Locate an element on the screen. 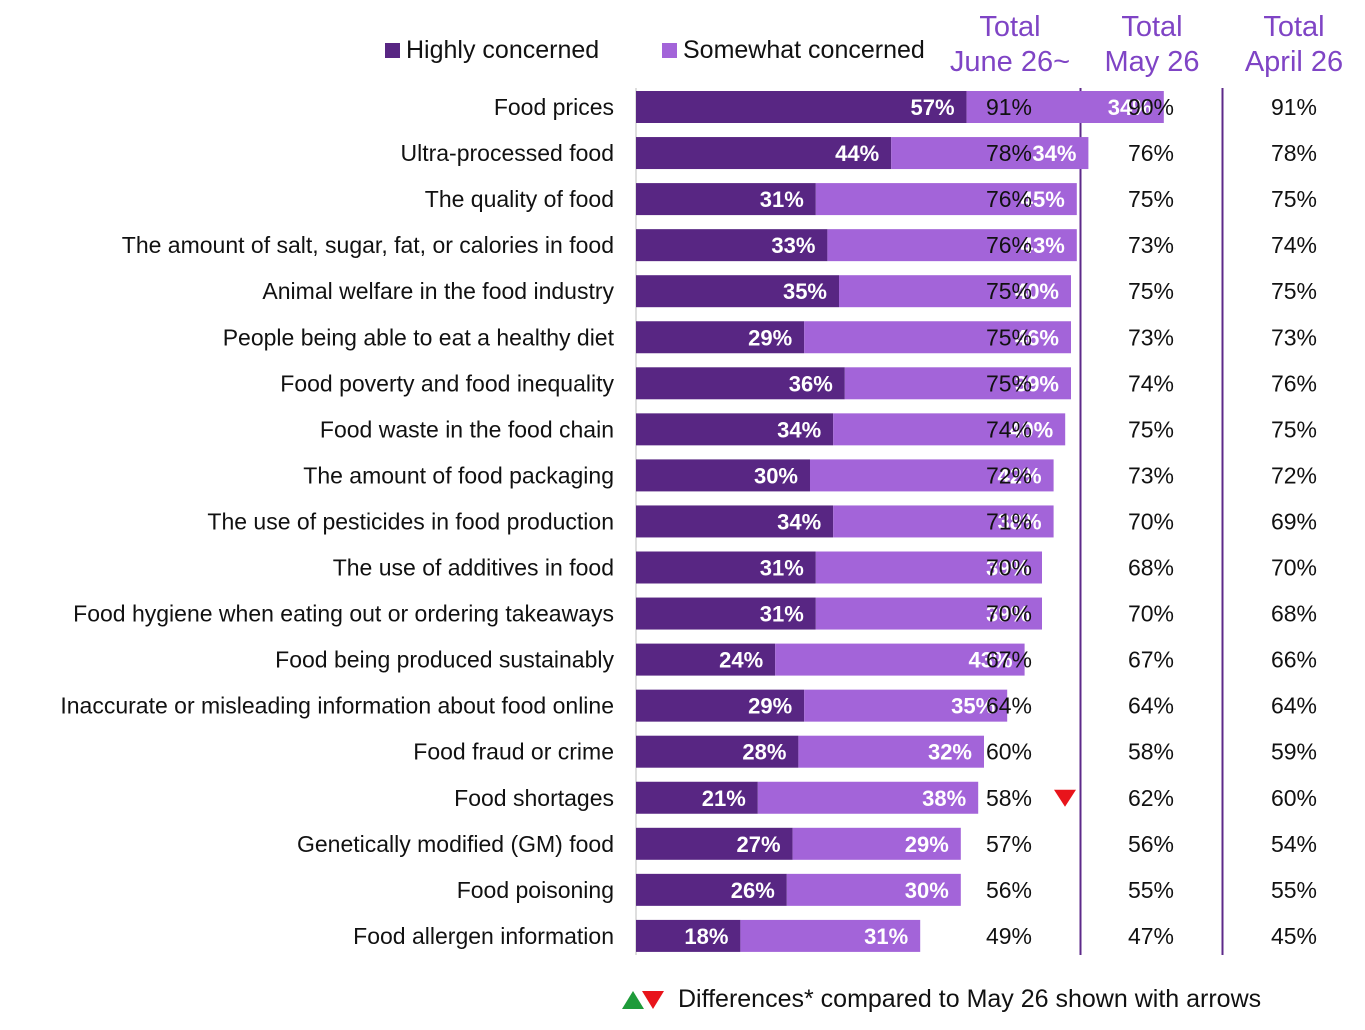 The width and height of the screenshot is (1365, 1030). data-label-highly: 26% is located at coordinates (753, 890).